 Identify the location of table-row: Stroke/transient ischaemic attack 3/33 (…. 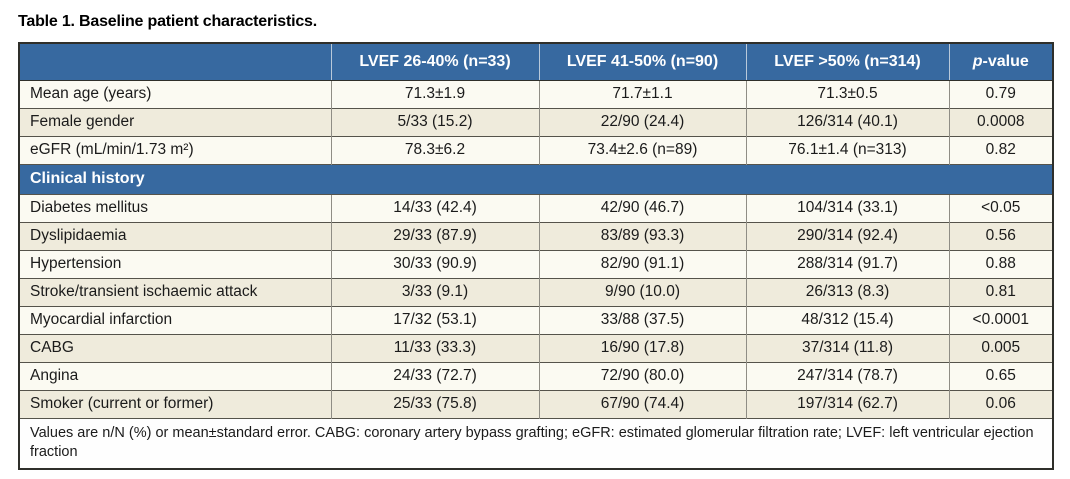
(536, 291).